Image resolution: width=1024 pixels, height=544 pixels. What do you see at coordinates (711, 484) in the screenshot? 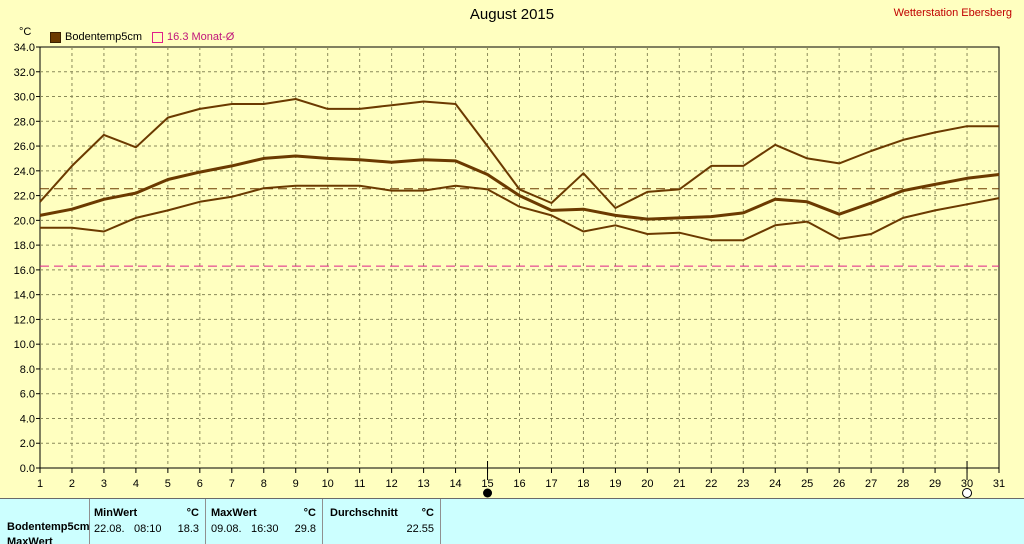
I see `x-tick-label: 22` at bounding box center [711, 484].